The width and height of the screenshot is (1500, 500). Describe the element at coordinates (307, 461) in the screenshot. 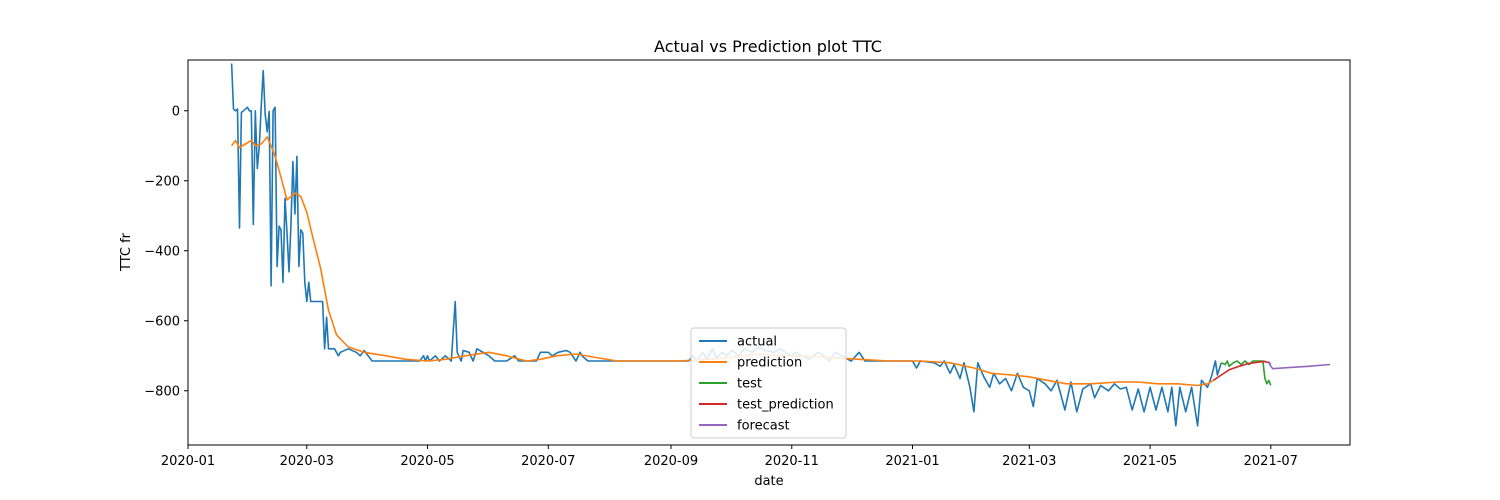

I see `x-tick-label: 2020-03` at that location.